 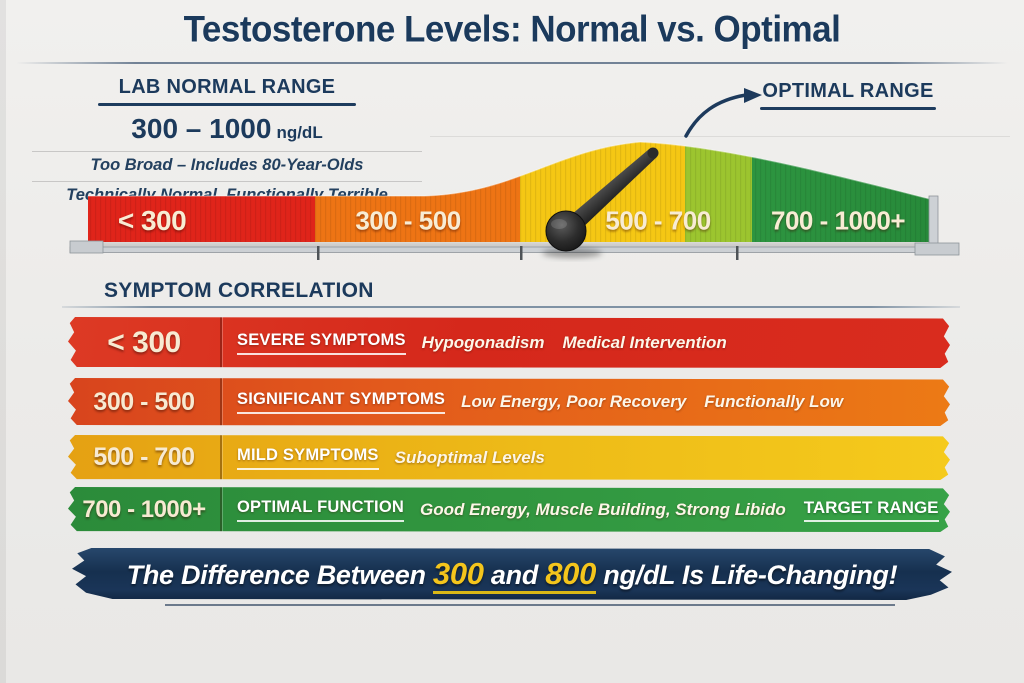 I want to click on background-rule, so click(x=720, y=136).